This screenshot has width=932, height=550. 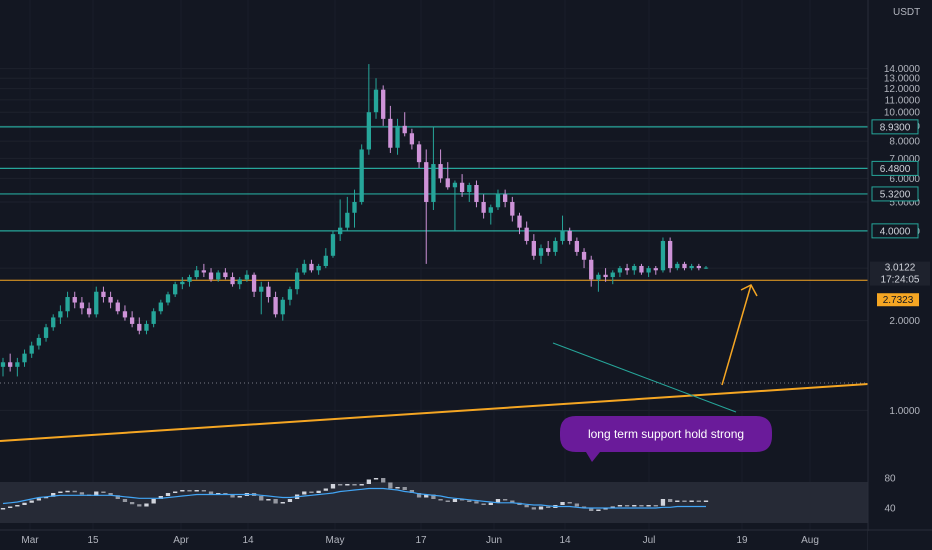 I want to click on price-tick-label: 10.0000, so click(x=902, y=113).